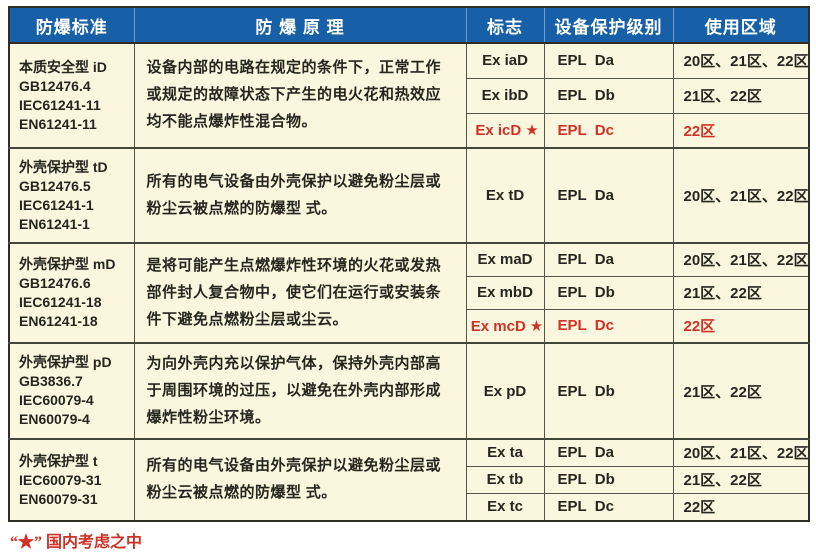 This screenshot has width=816, height=557. Describe the element at coordinates (55, 283) in the screenshot. I see `standard-line: GB12476.6` at that location.